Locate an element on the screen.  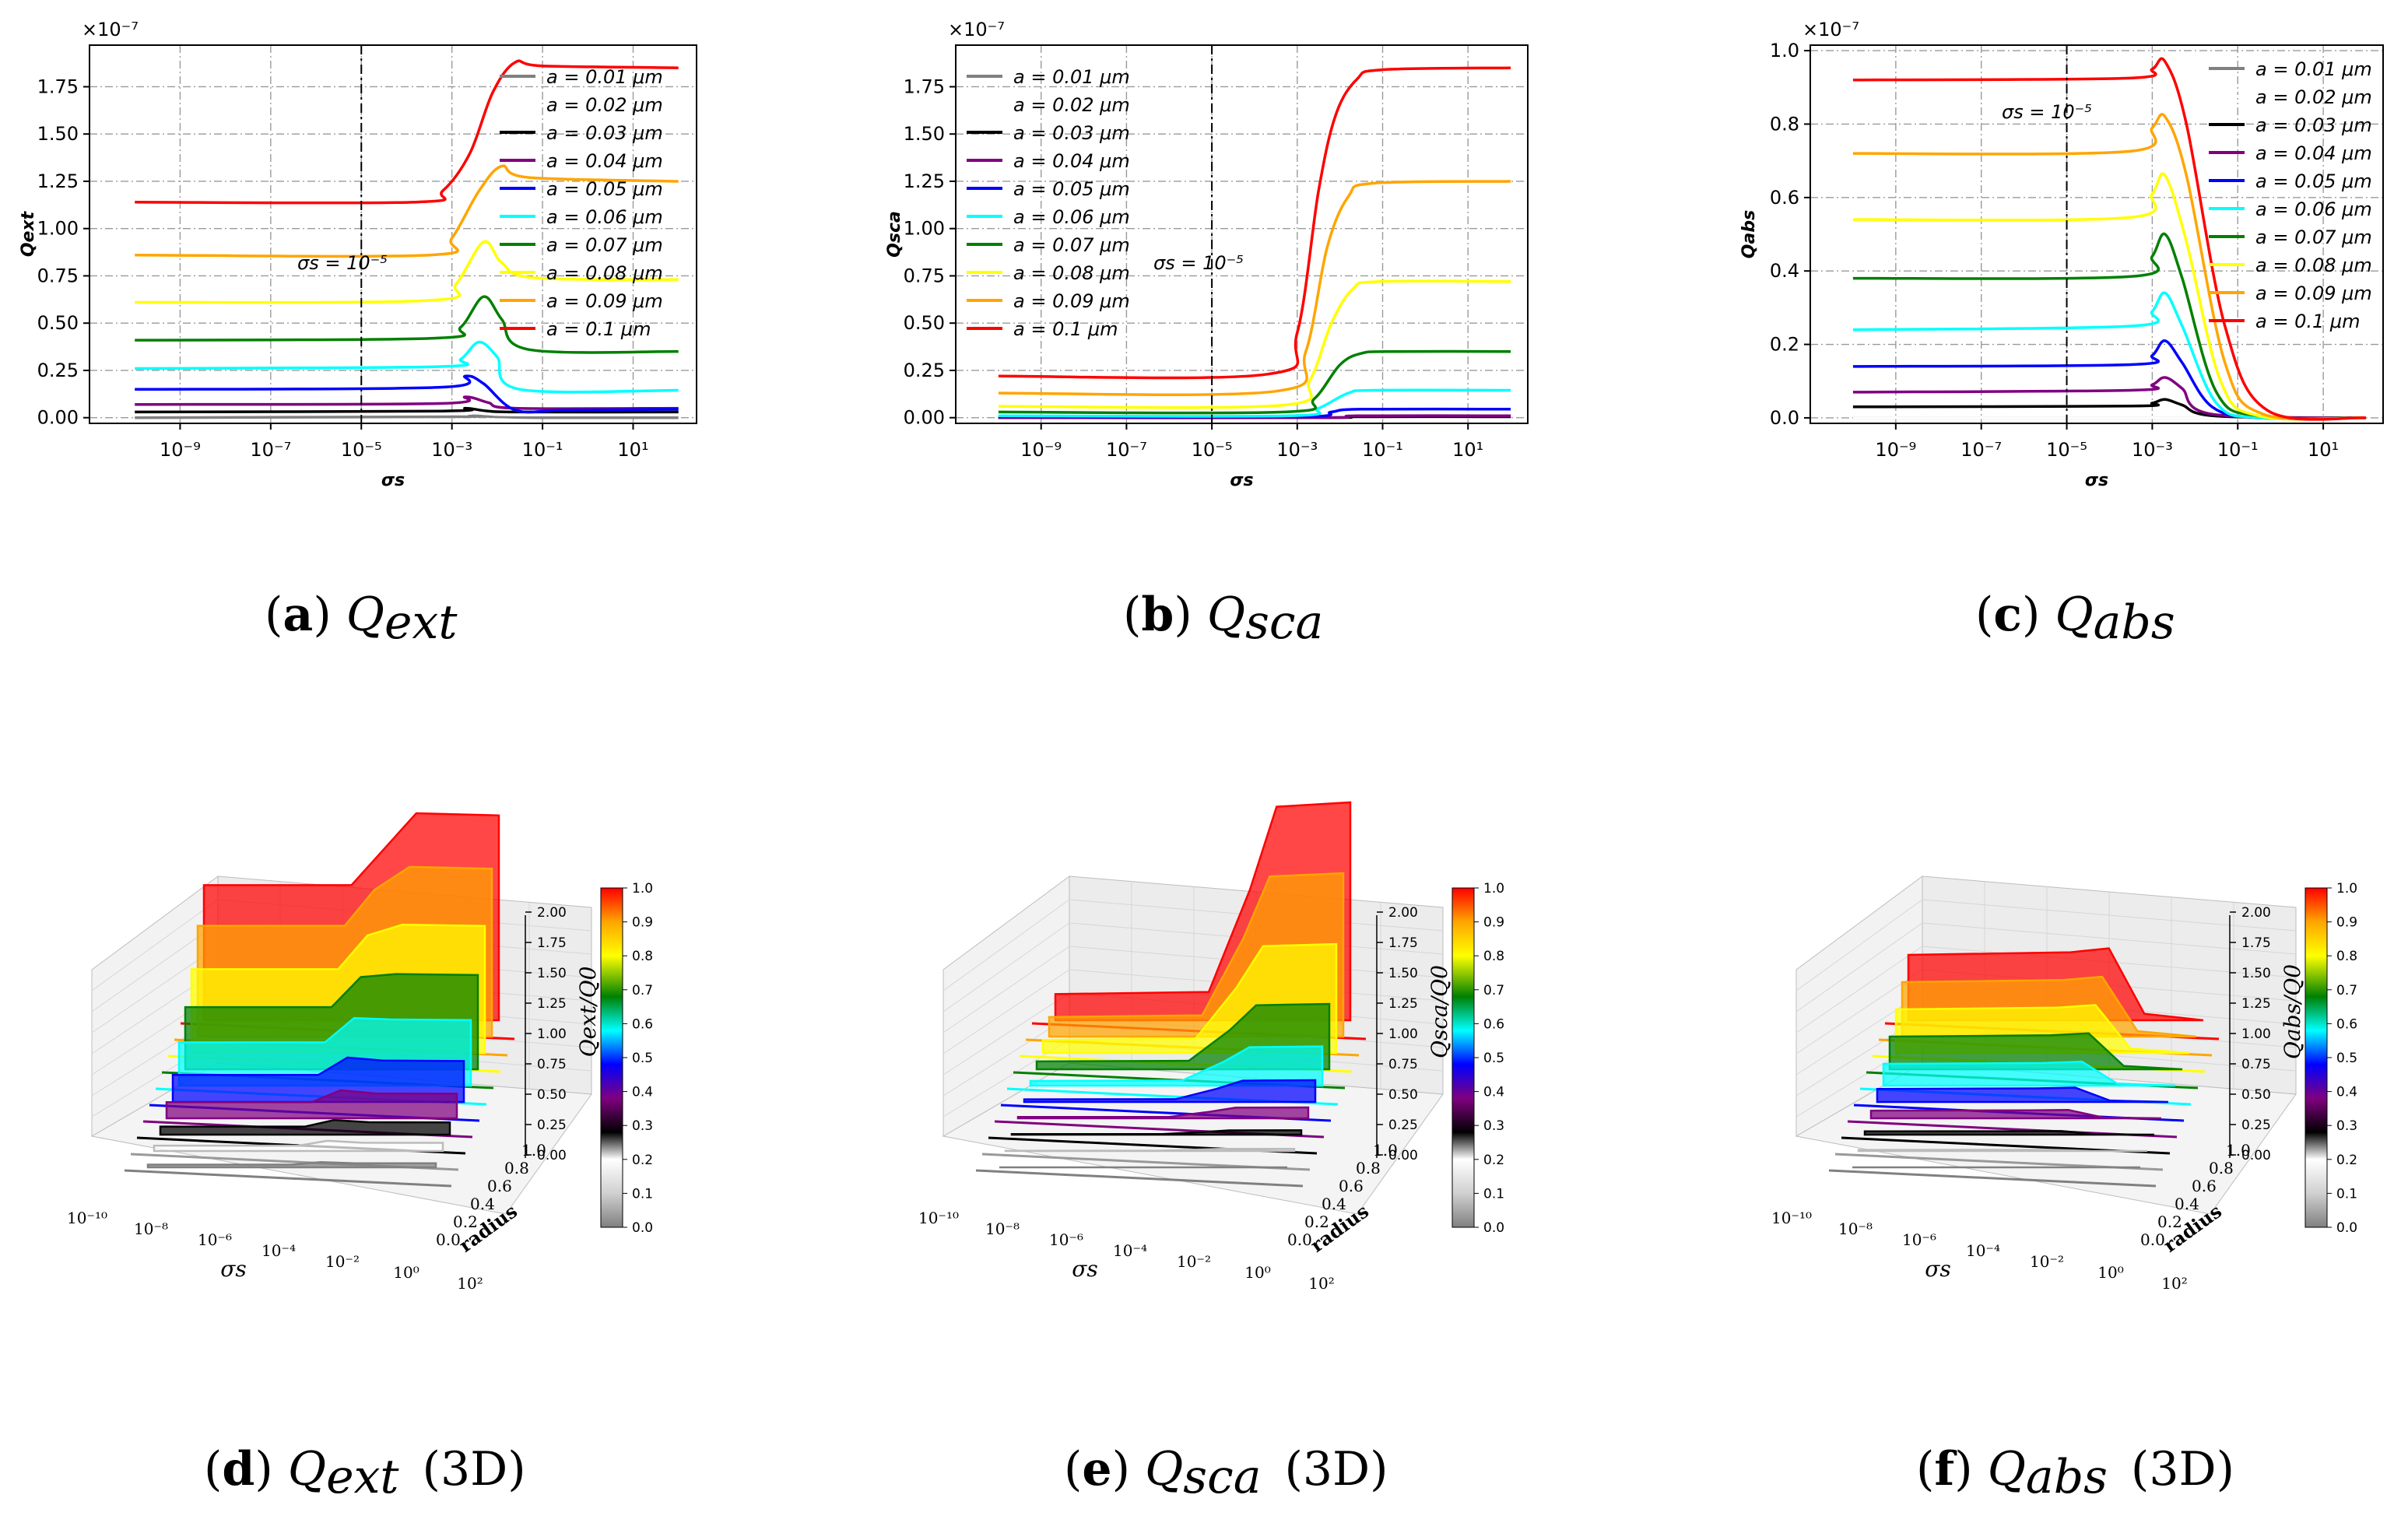
x-tick-label: 10⁻⁴ is located at coordinates (1983, 1251).